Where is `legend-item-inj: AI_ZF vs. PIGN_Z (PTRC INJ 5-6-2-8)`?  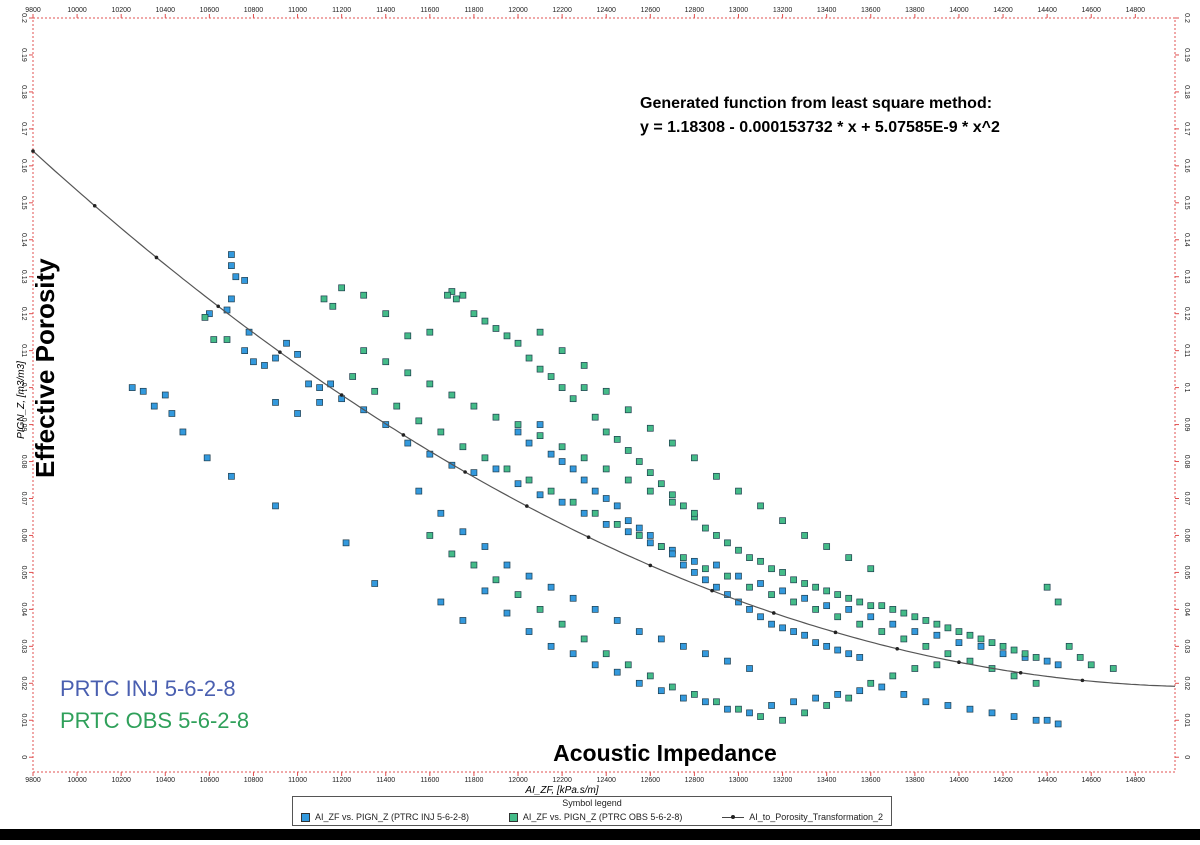 legend-item-inj: AI_ZF vs. PIGN_Z (PTRC INJ 5-6-2-8) is located at coordinates (385, 817).